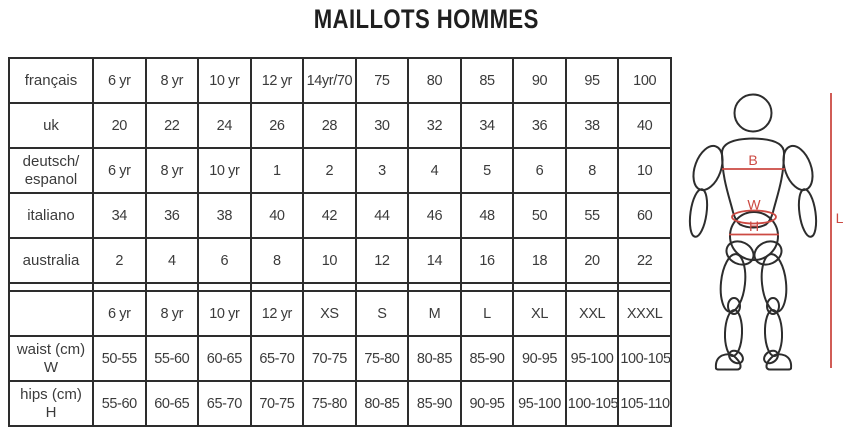  What do you see at coordinates (224, 358) in the screenshot?
I see `size-value-cell: 60-65` at bounding box center [224, 358].